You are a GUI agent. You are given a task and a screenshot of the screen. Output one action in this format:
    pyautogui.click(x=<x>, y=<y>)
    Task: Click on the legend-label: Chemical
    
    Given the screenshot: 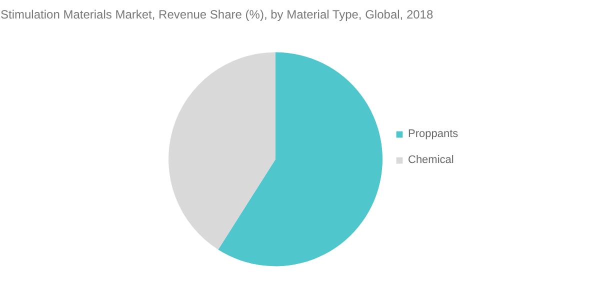 What is the action you would take?
    pyautogui.click(x=431, y=160)
    